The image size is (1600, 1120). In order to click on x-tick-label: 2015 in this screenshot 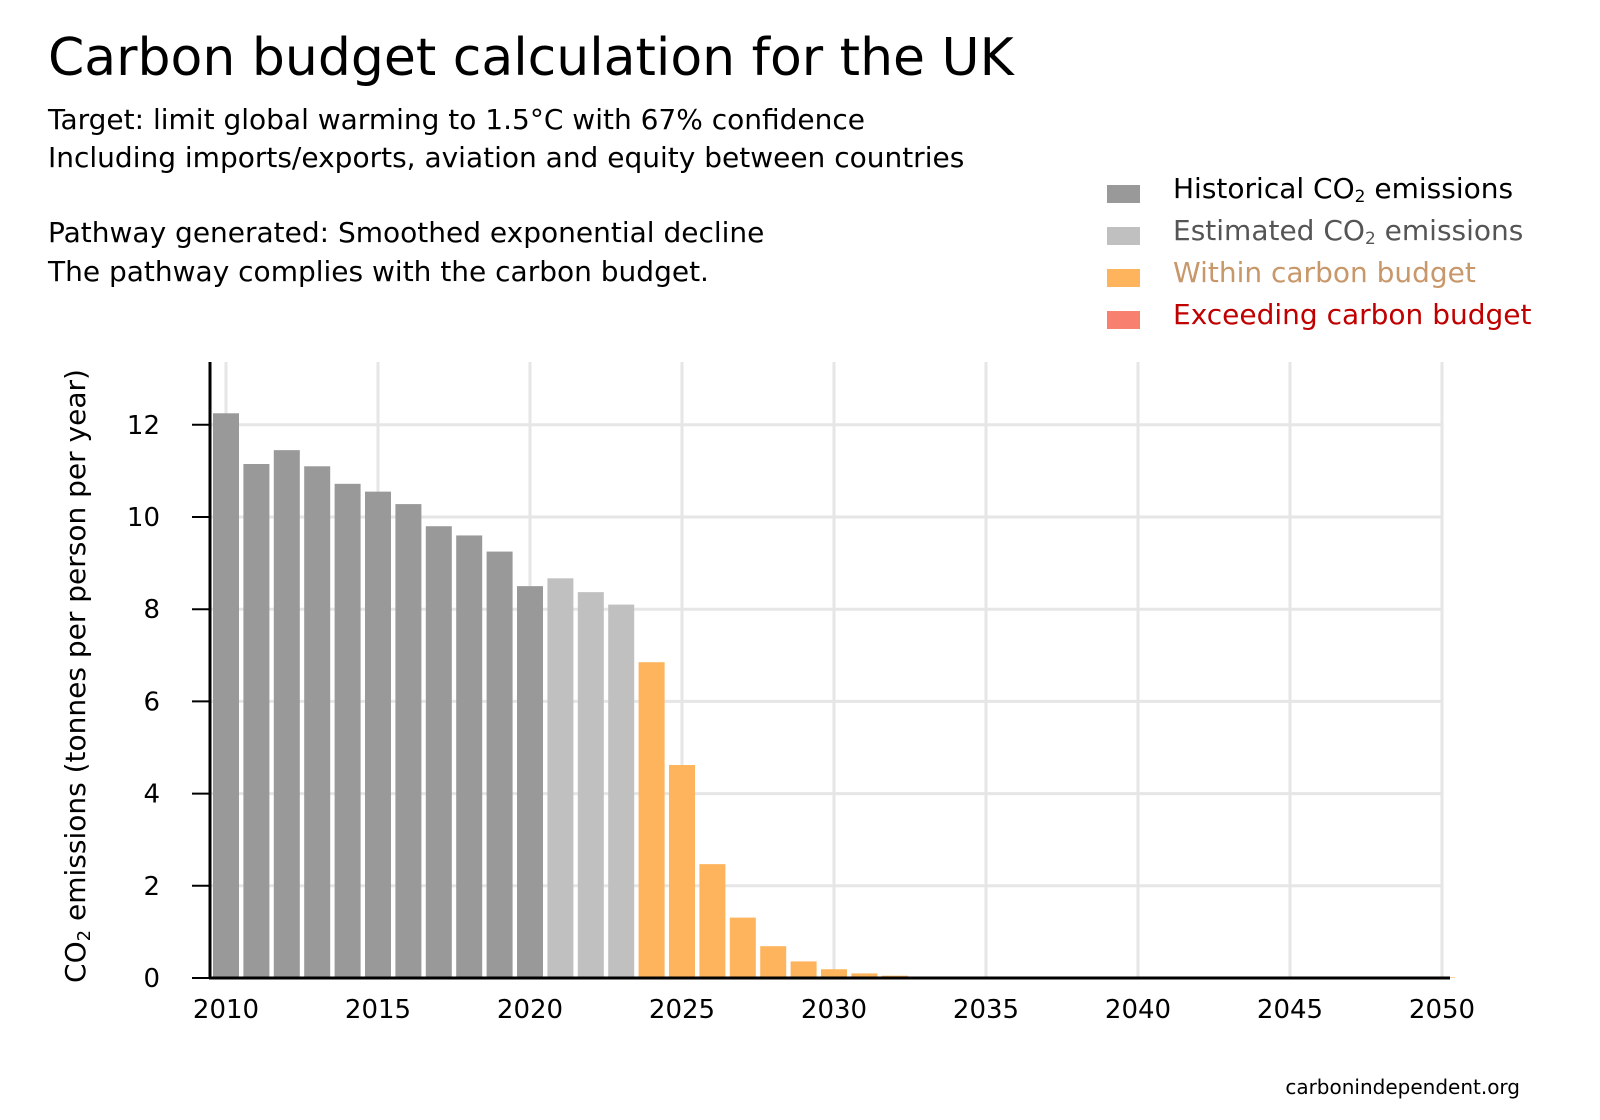, I will do `click(378, 1010)`.